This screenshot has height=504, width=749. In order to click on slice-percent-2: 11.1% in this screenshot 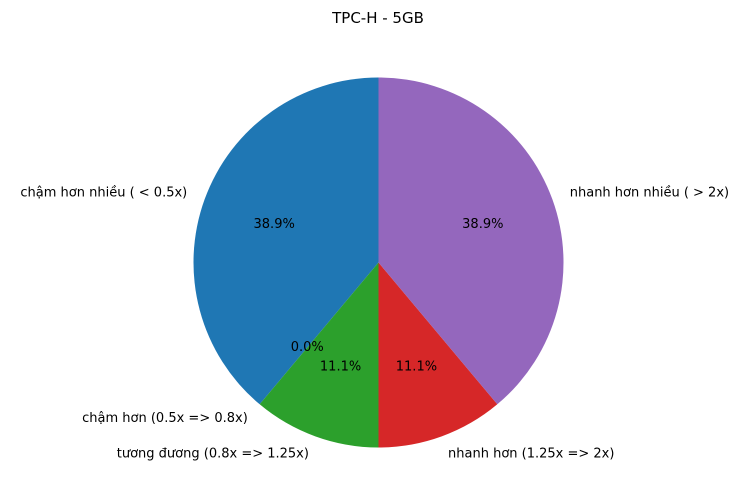, I will do `click(340, 366)`.